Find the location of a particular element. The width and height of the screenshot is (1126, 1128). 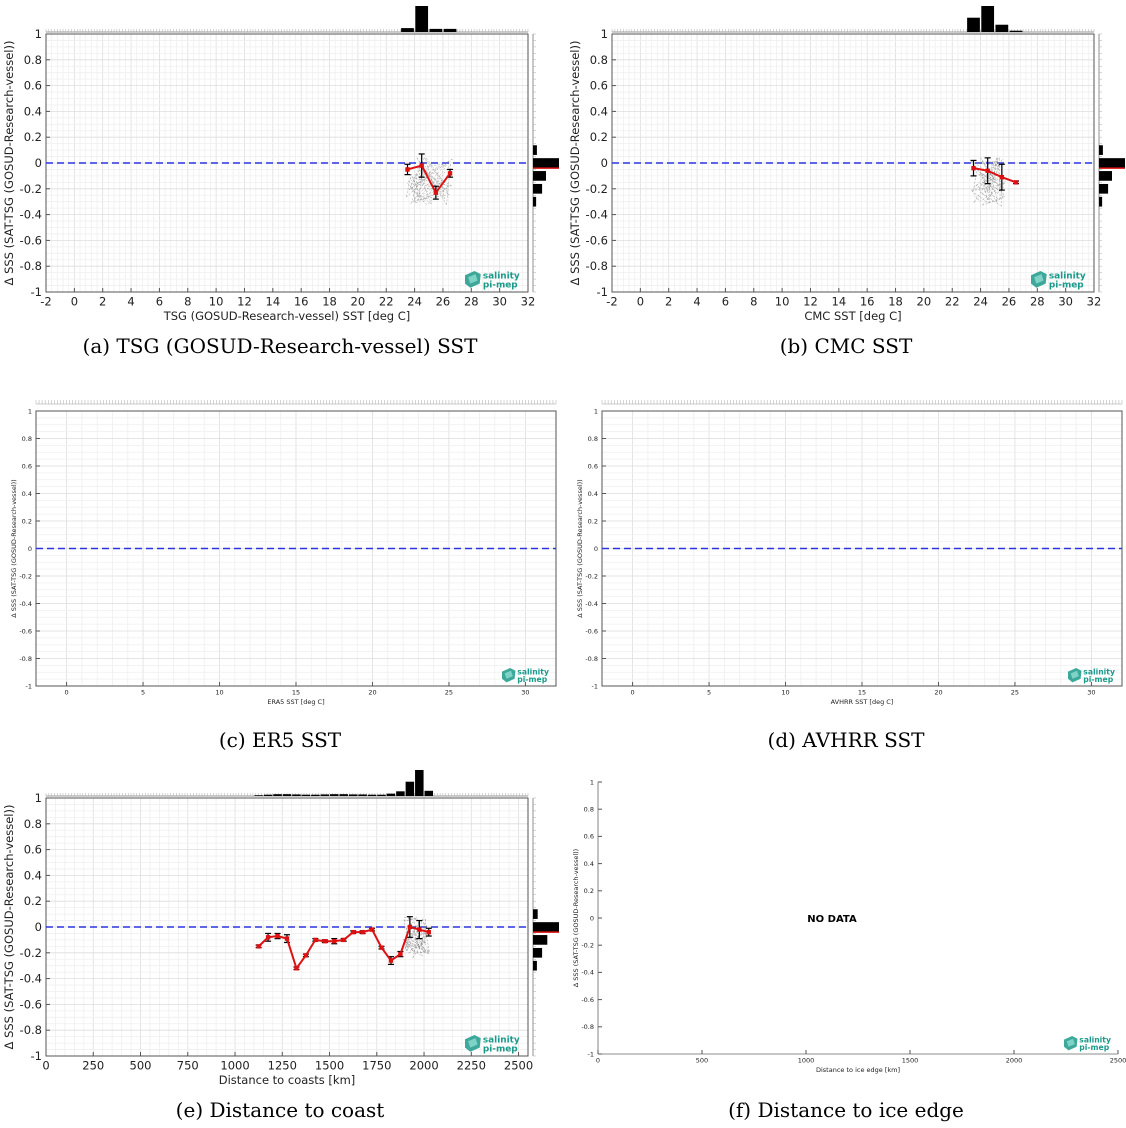

x-tick-label: 22 is located at coordinates (386, 302).